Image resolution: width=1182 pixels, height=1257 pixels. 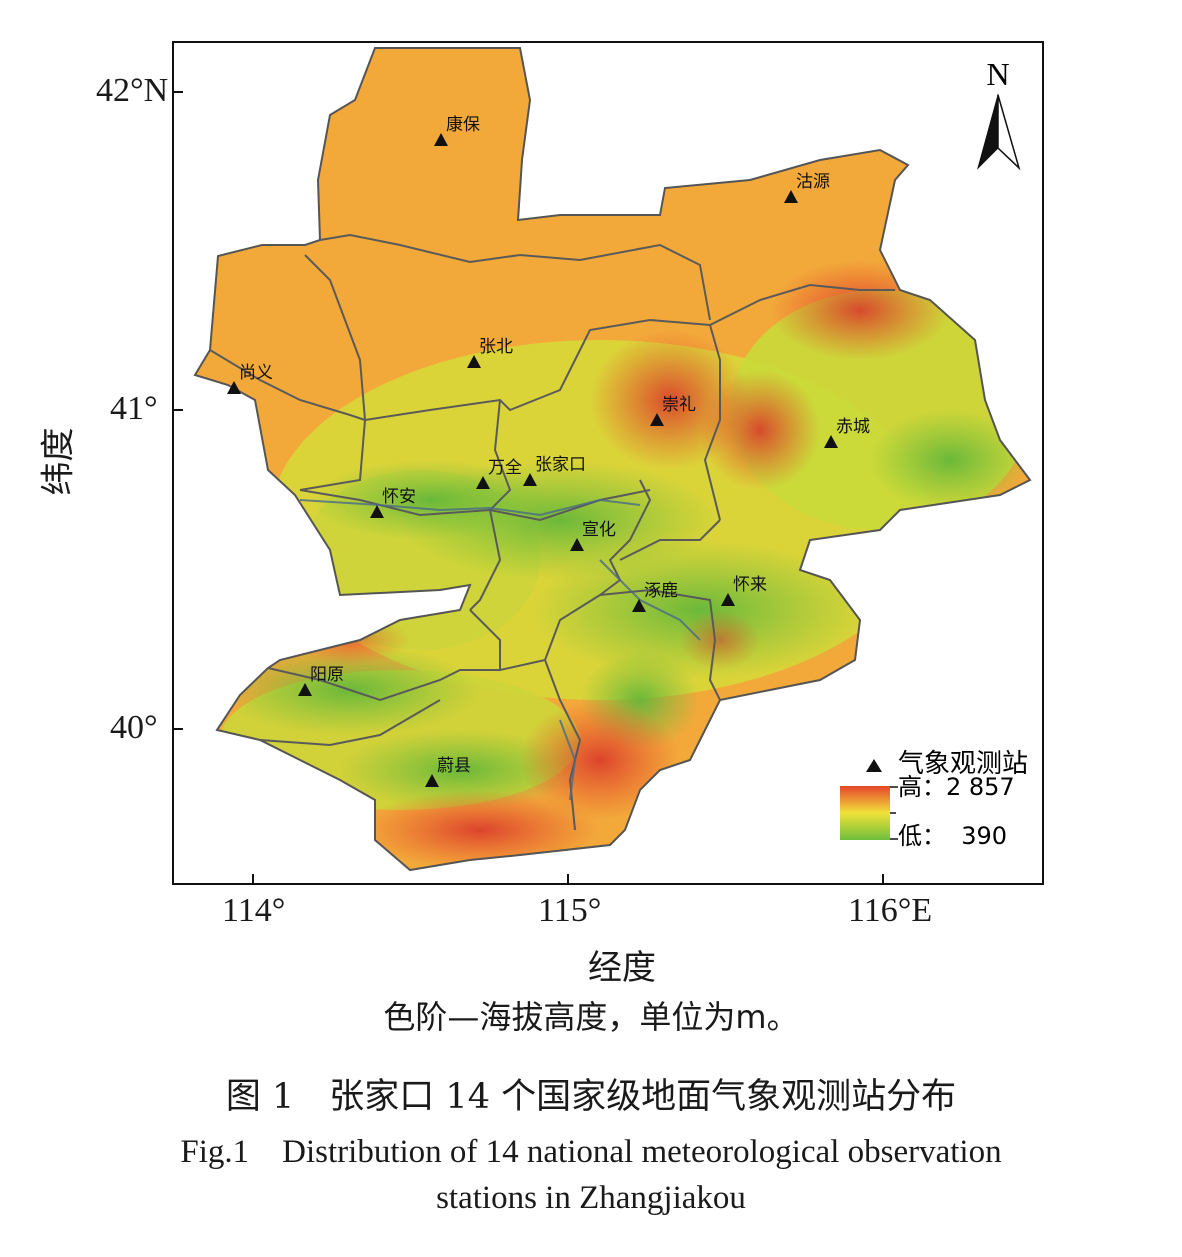 I want to click on legend-high-label: 高：2 857, so click(x=956, y=787).